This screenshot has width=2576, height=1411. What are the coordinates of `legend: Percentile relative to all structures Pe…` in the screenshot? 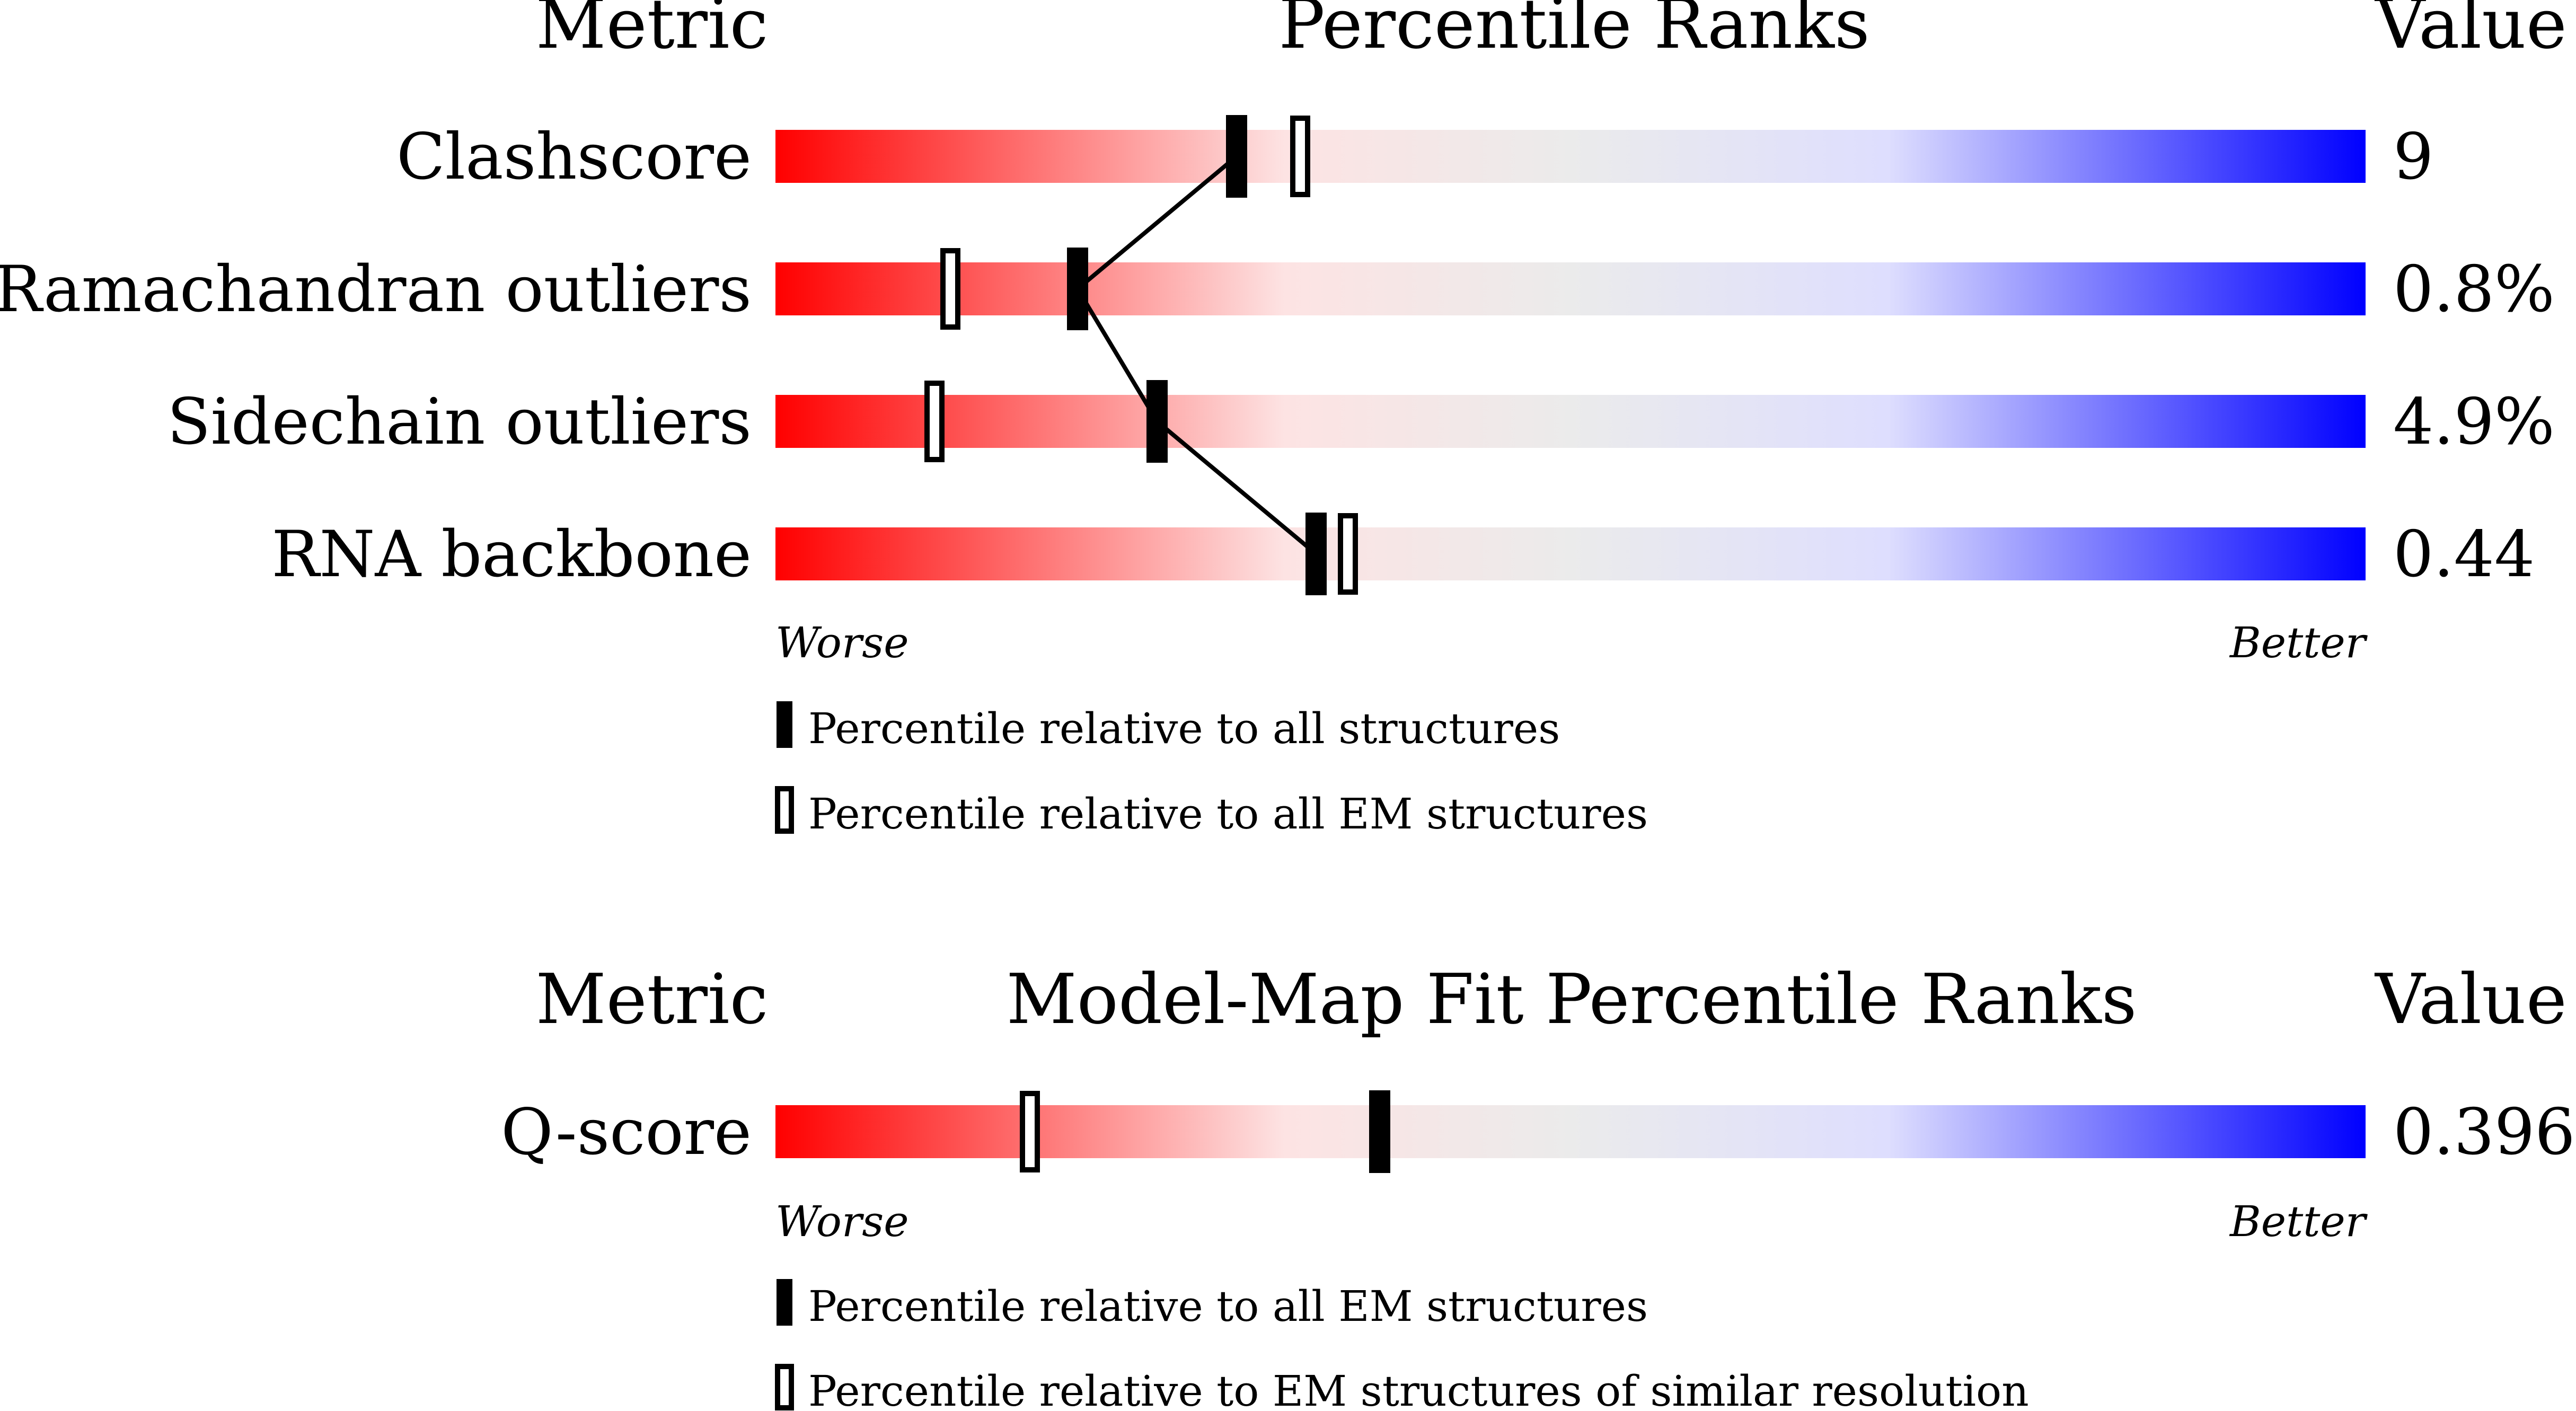 It's located at (1211, 770).